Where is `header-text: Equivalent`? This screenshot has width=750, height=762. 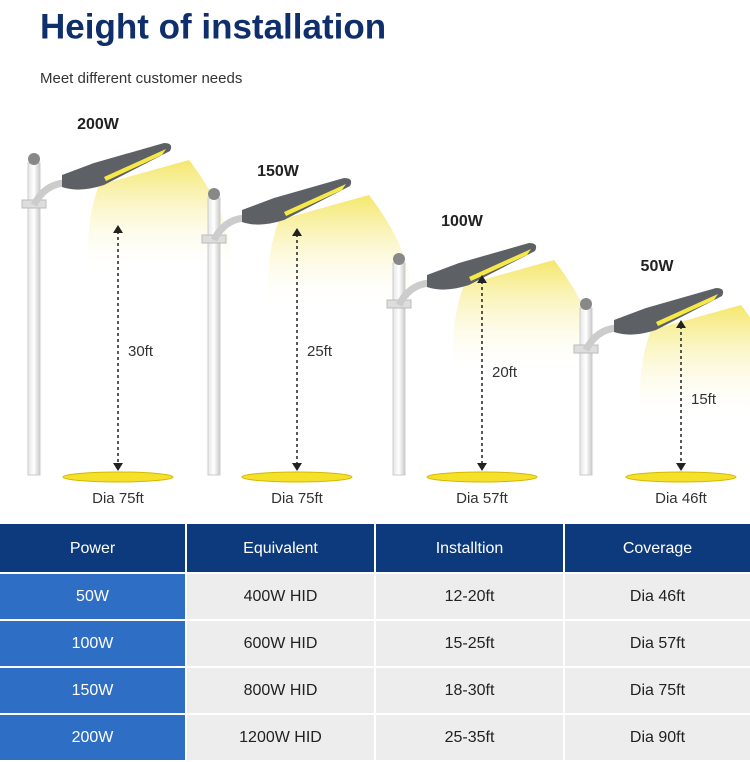
header-text: Equivalent is located at coordinates (280, 548).